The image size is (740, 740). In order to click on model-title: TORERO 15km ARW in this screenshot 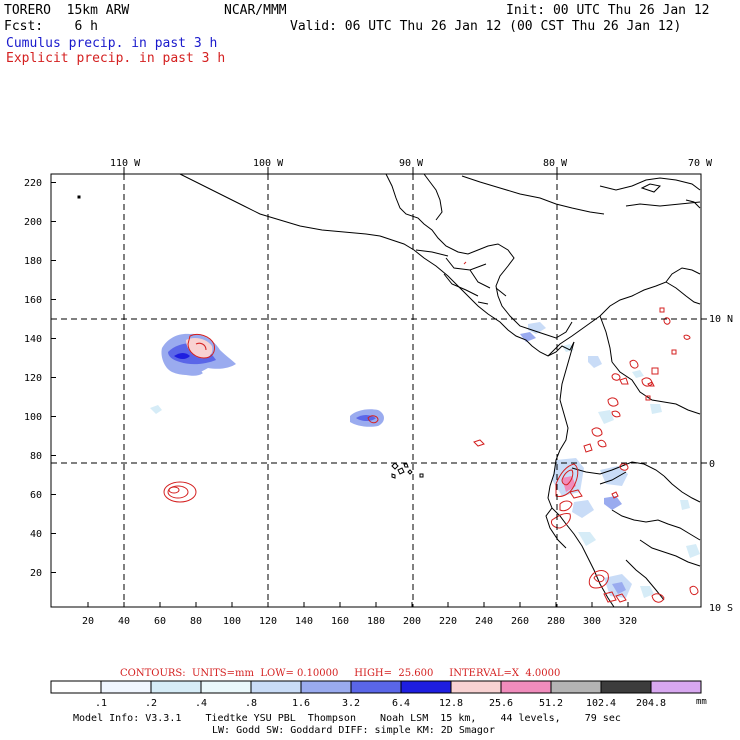, I will do `click(67, 10)`.